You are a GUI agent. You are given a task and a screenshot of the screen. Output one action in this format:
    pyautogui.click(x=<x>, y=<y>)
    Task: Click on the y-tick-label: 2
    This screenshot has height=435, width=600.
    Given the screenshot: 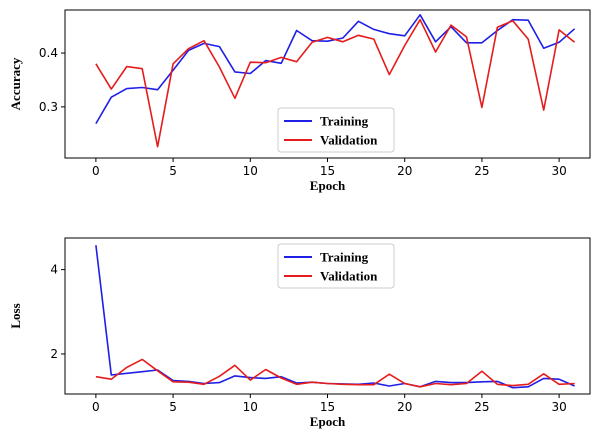 What is the action you would take?
    pyautogui.click(x=54, y=354)
    